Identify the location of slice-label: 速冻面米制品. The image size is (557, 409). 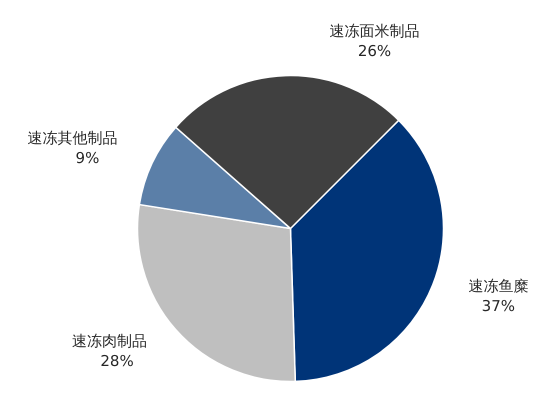
(374, 31).